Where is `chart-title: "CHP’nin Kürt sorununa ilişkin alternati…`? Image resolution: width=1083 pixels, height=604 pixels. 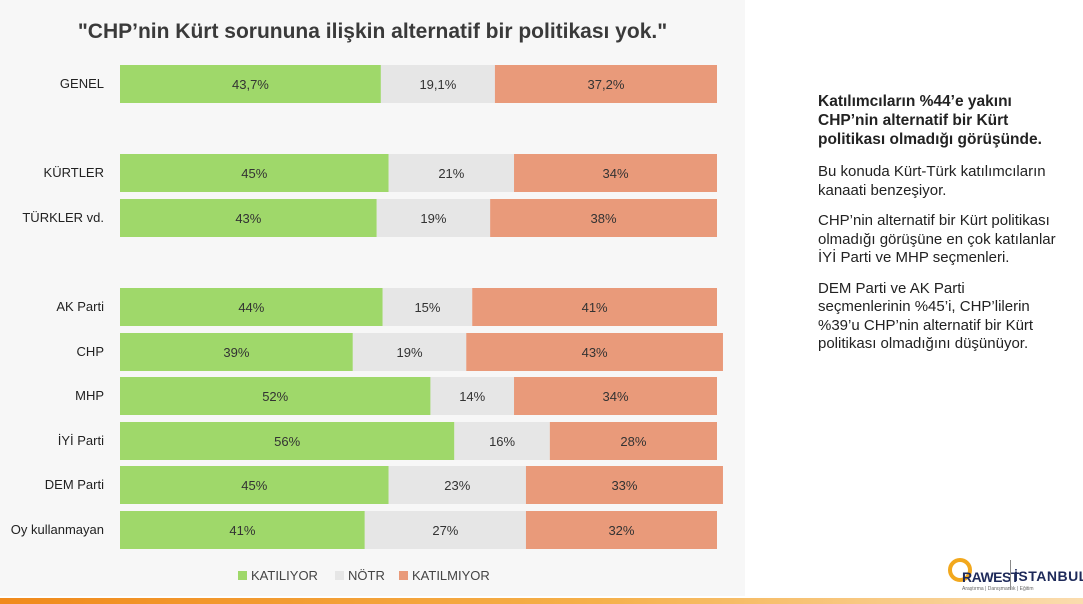 chart-title: "CHP’nin Kürt sorununa ilişkin alternati… is located at coordinates (372, 31).